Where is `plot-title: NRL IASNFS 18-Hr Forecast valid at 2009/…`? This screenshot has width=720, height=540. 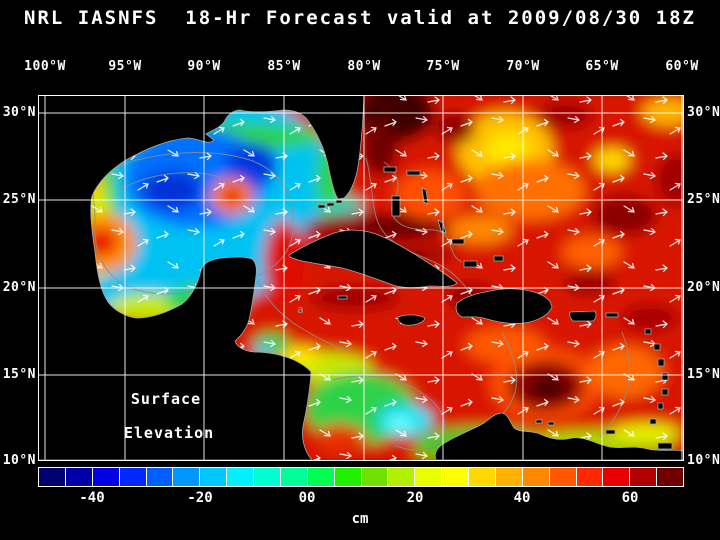
plot-title: NRL IASNFS 18-Hr Forecast valid at 2009/… is located at coordinates (360, 18).